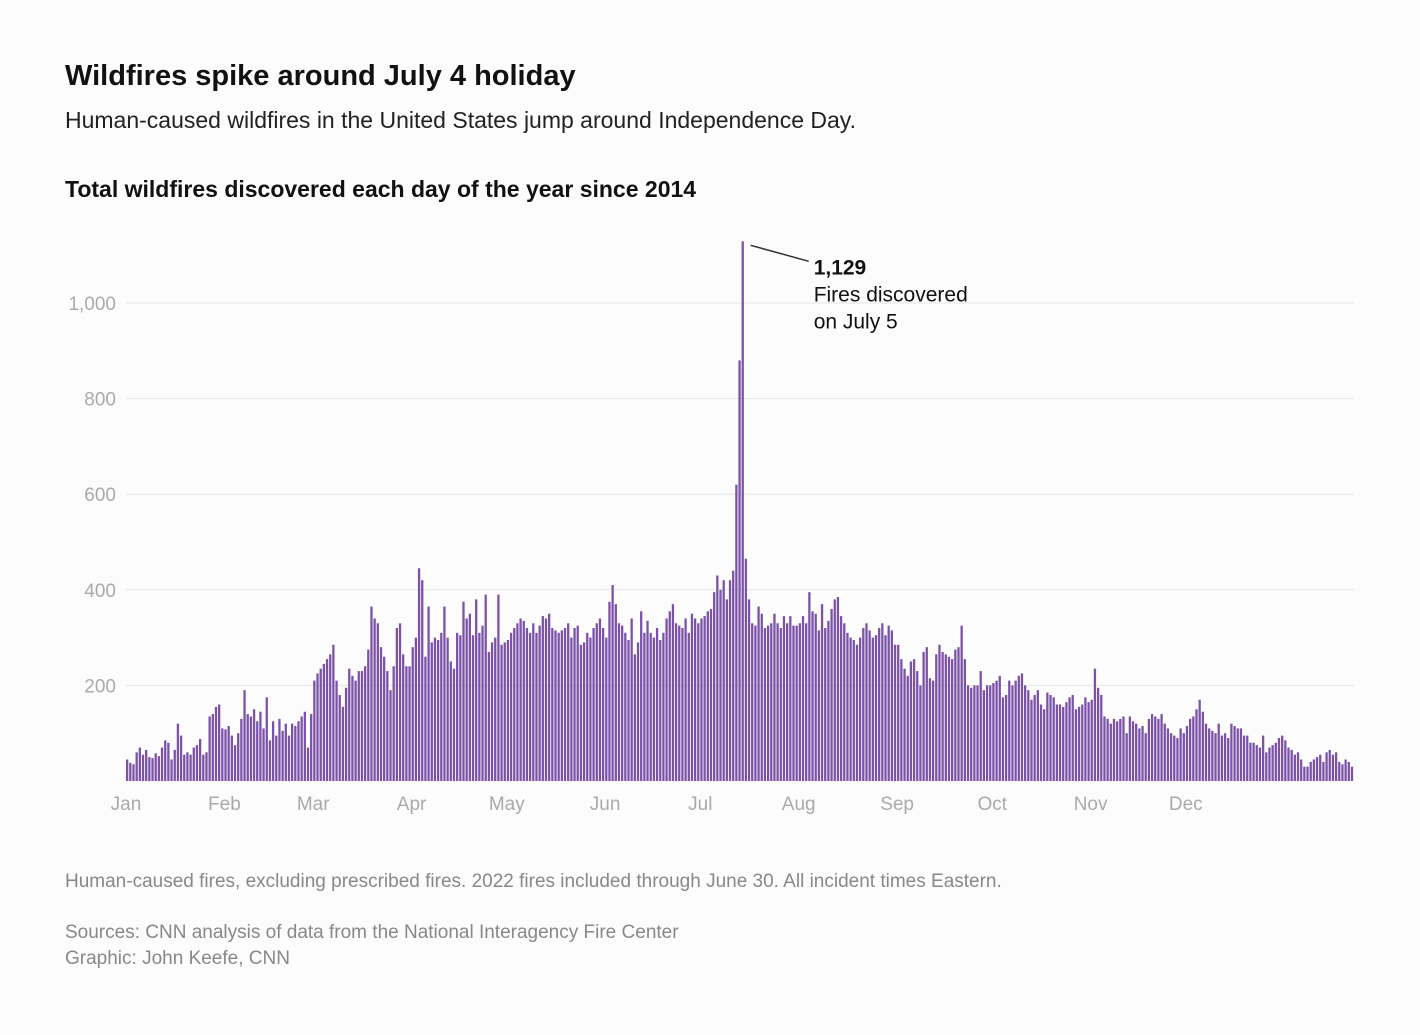 The height and width of the screenshot is (1035, 1420). Describe the element at coordinates (320, 76) in the screenshot. I see `chart-headline: Wildfires spike around July 4 holiday` at that location.